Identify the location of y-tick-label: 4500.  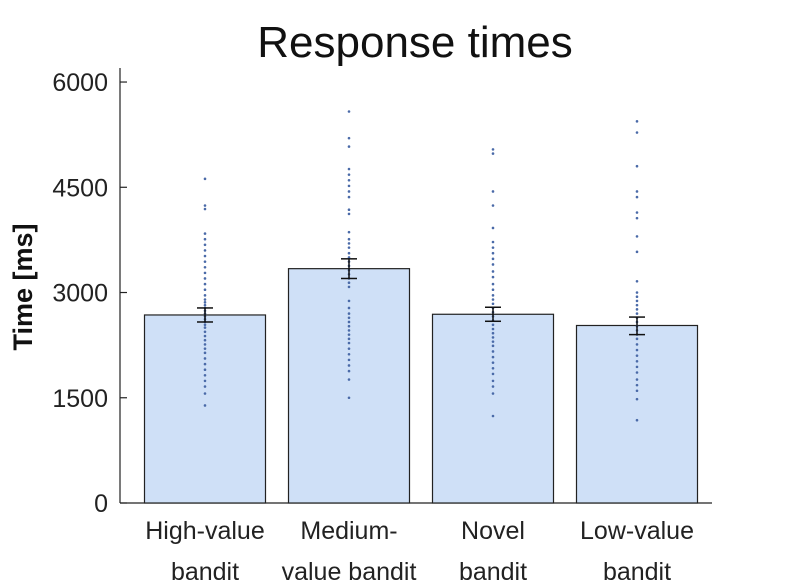
(80, 188).